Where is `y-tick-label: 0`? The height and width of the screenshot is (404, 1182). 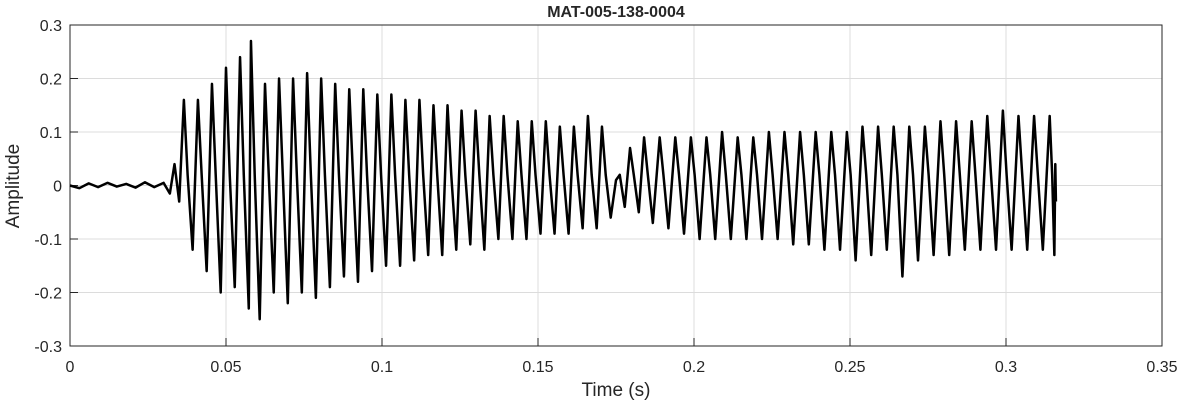
y-tick-label: 0 is located at coordinates (57, 187).